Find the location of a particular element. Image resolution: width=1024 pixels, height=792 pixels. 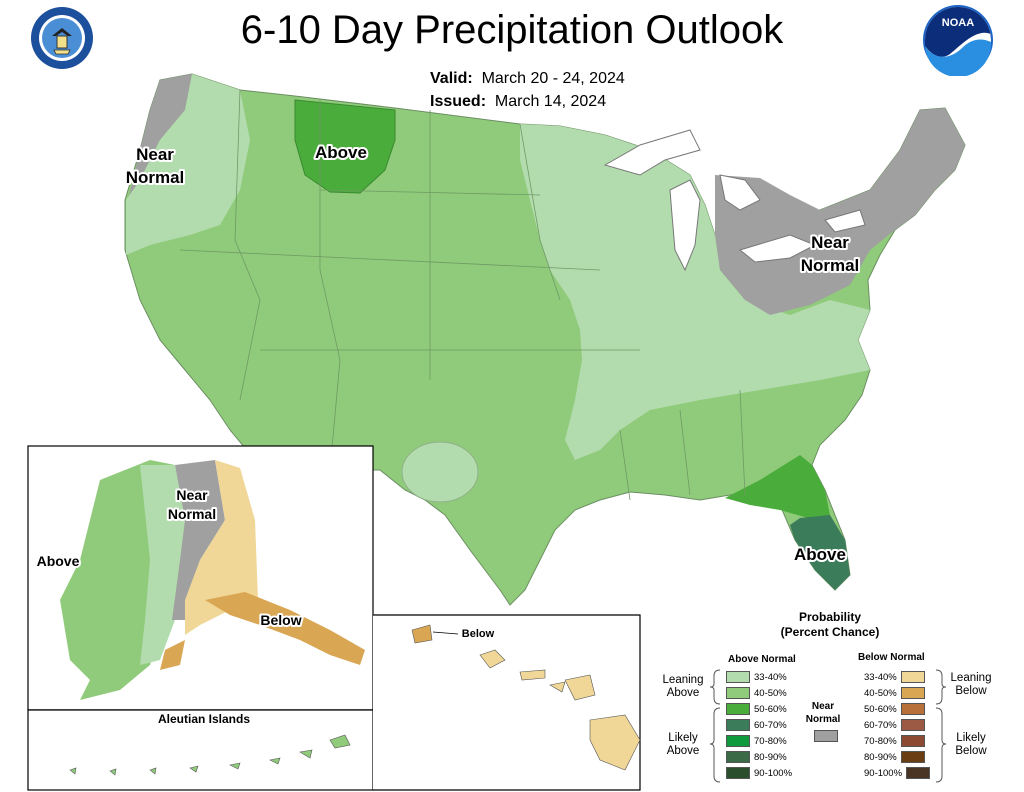

florida-likely-above-region is located at coordinates (820, 552).